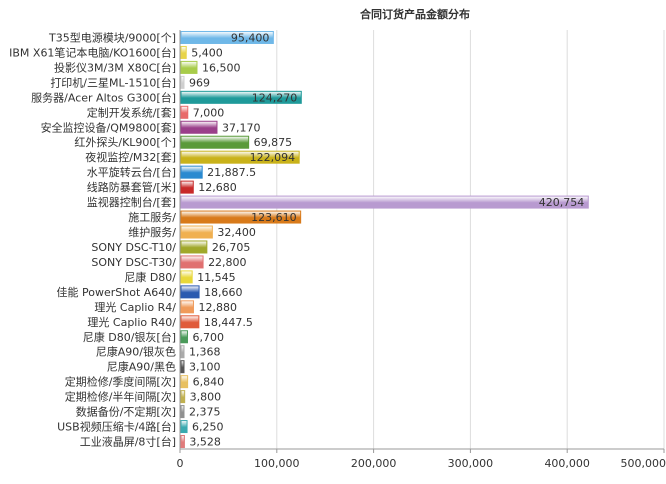 The width and height of the screenshot is (666, 484). Describe the element at coordinates (112, 37) in the screenshot. I see `category-label: T35型电源模块/9000[个]` at that location.